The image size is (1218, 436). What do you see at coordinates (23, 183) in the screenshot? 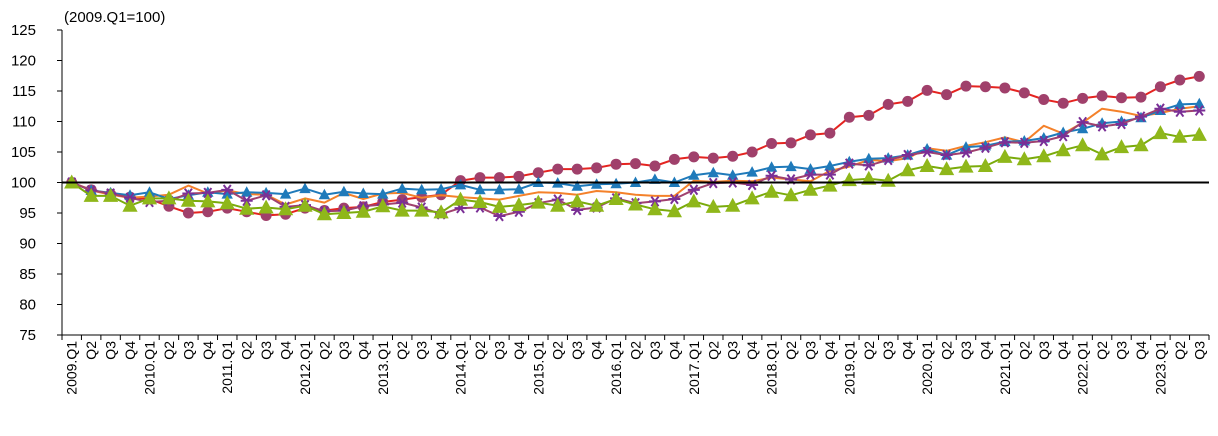
I see `y-tick-labels: 75 80 85 90 95 100 105 110 115 120 125` at bounding box center [23, 183].